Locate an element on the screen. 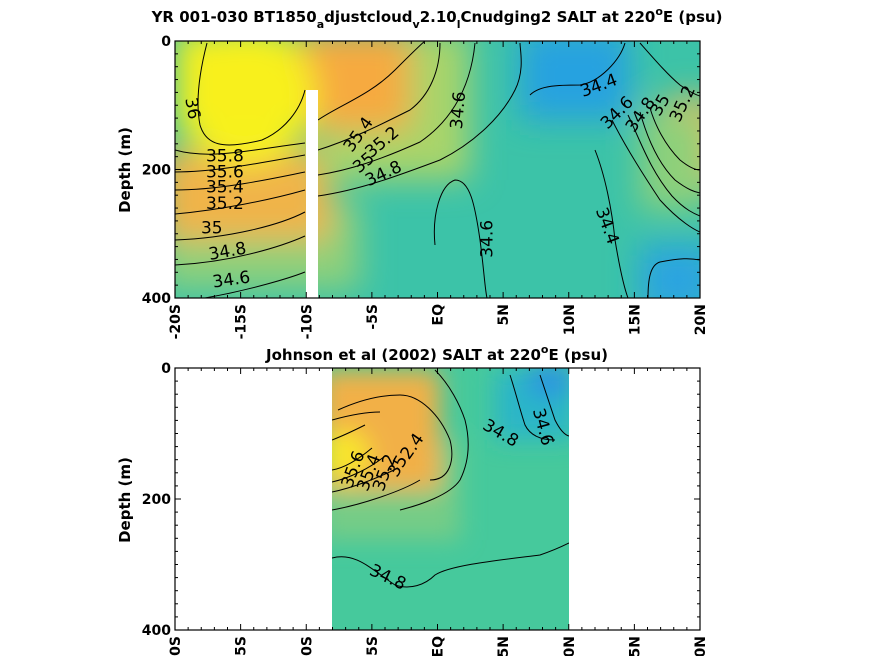 The image size is (875, 656). top-contour-34-6-mid is located at coordinates (460, 238).